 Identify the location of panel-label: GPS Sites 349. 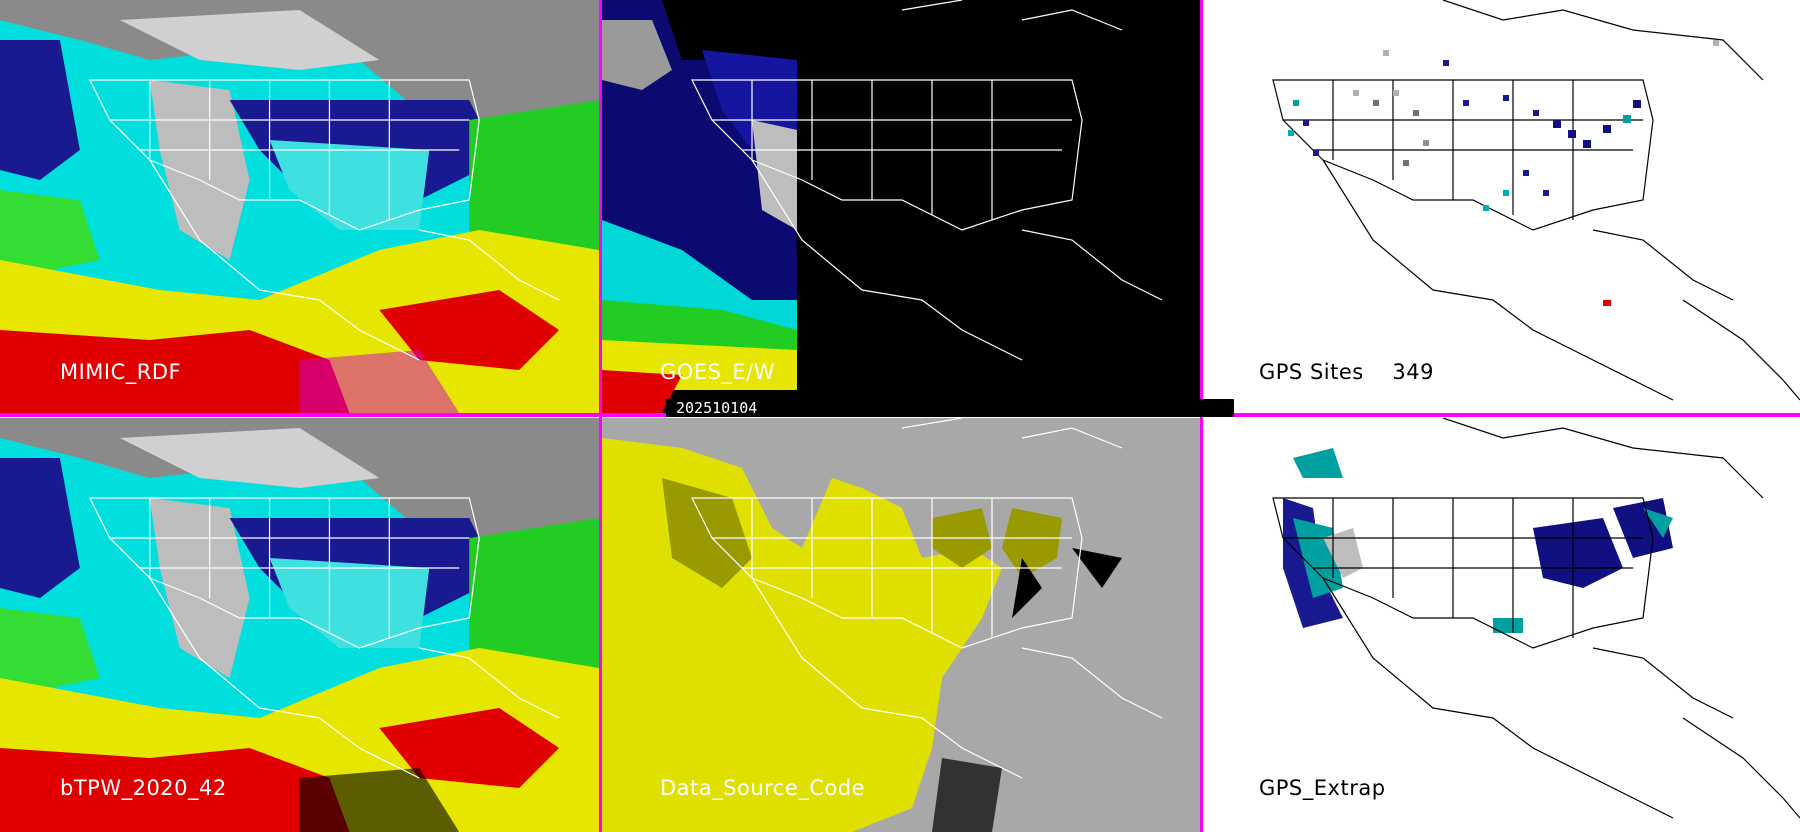
(1346, 372).